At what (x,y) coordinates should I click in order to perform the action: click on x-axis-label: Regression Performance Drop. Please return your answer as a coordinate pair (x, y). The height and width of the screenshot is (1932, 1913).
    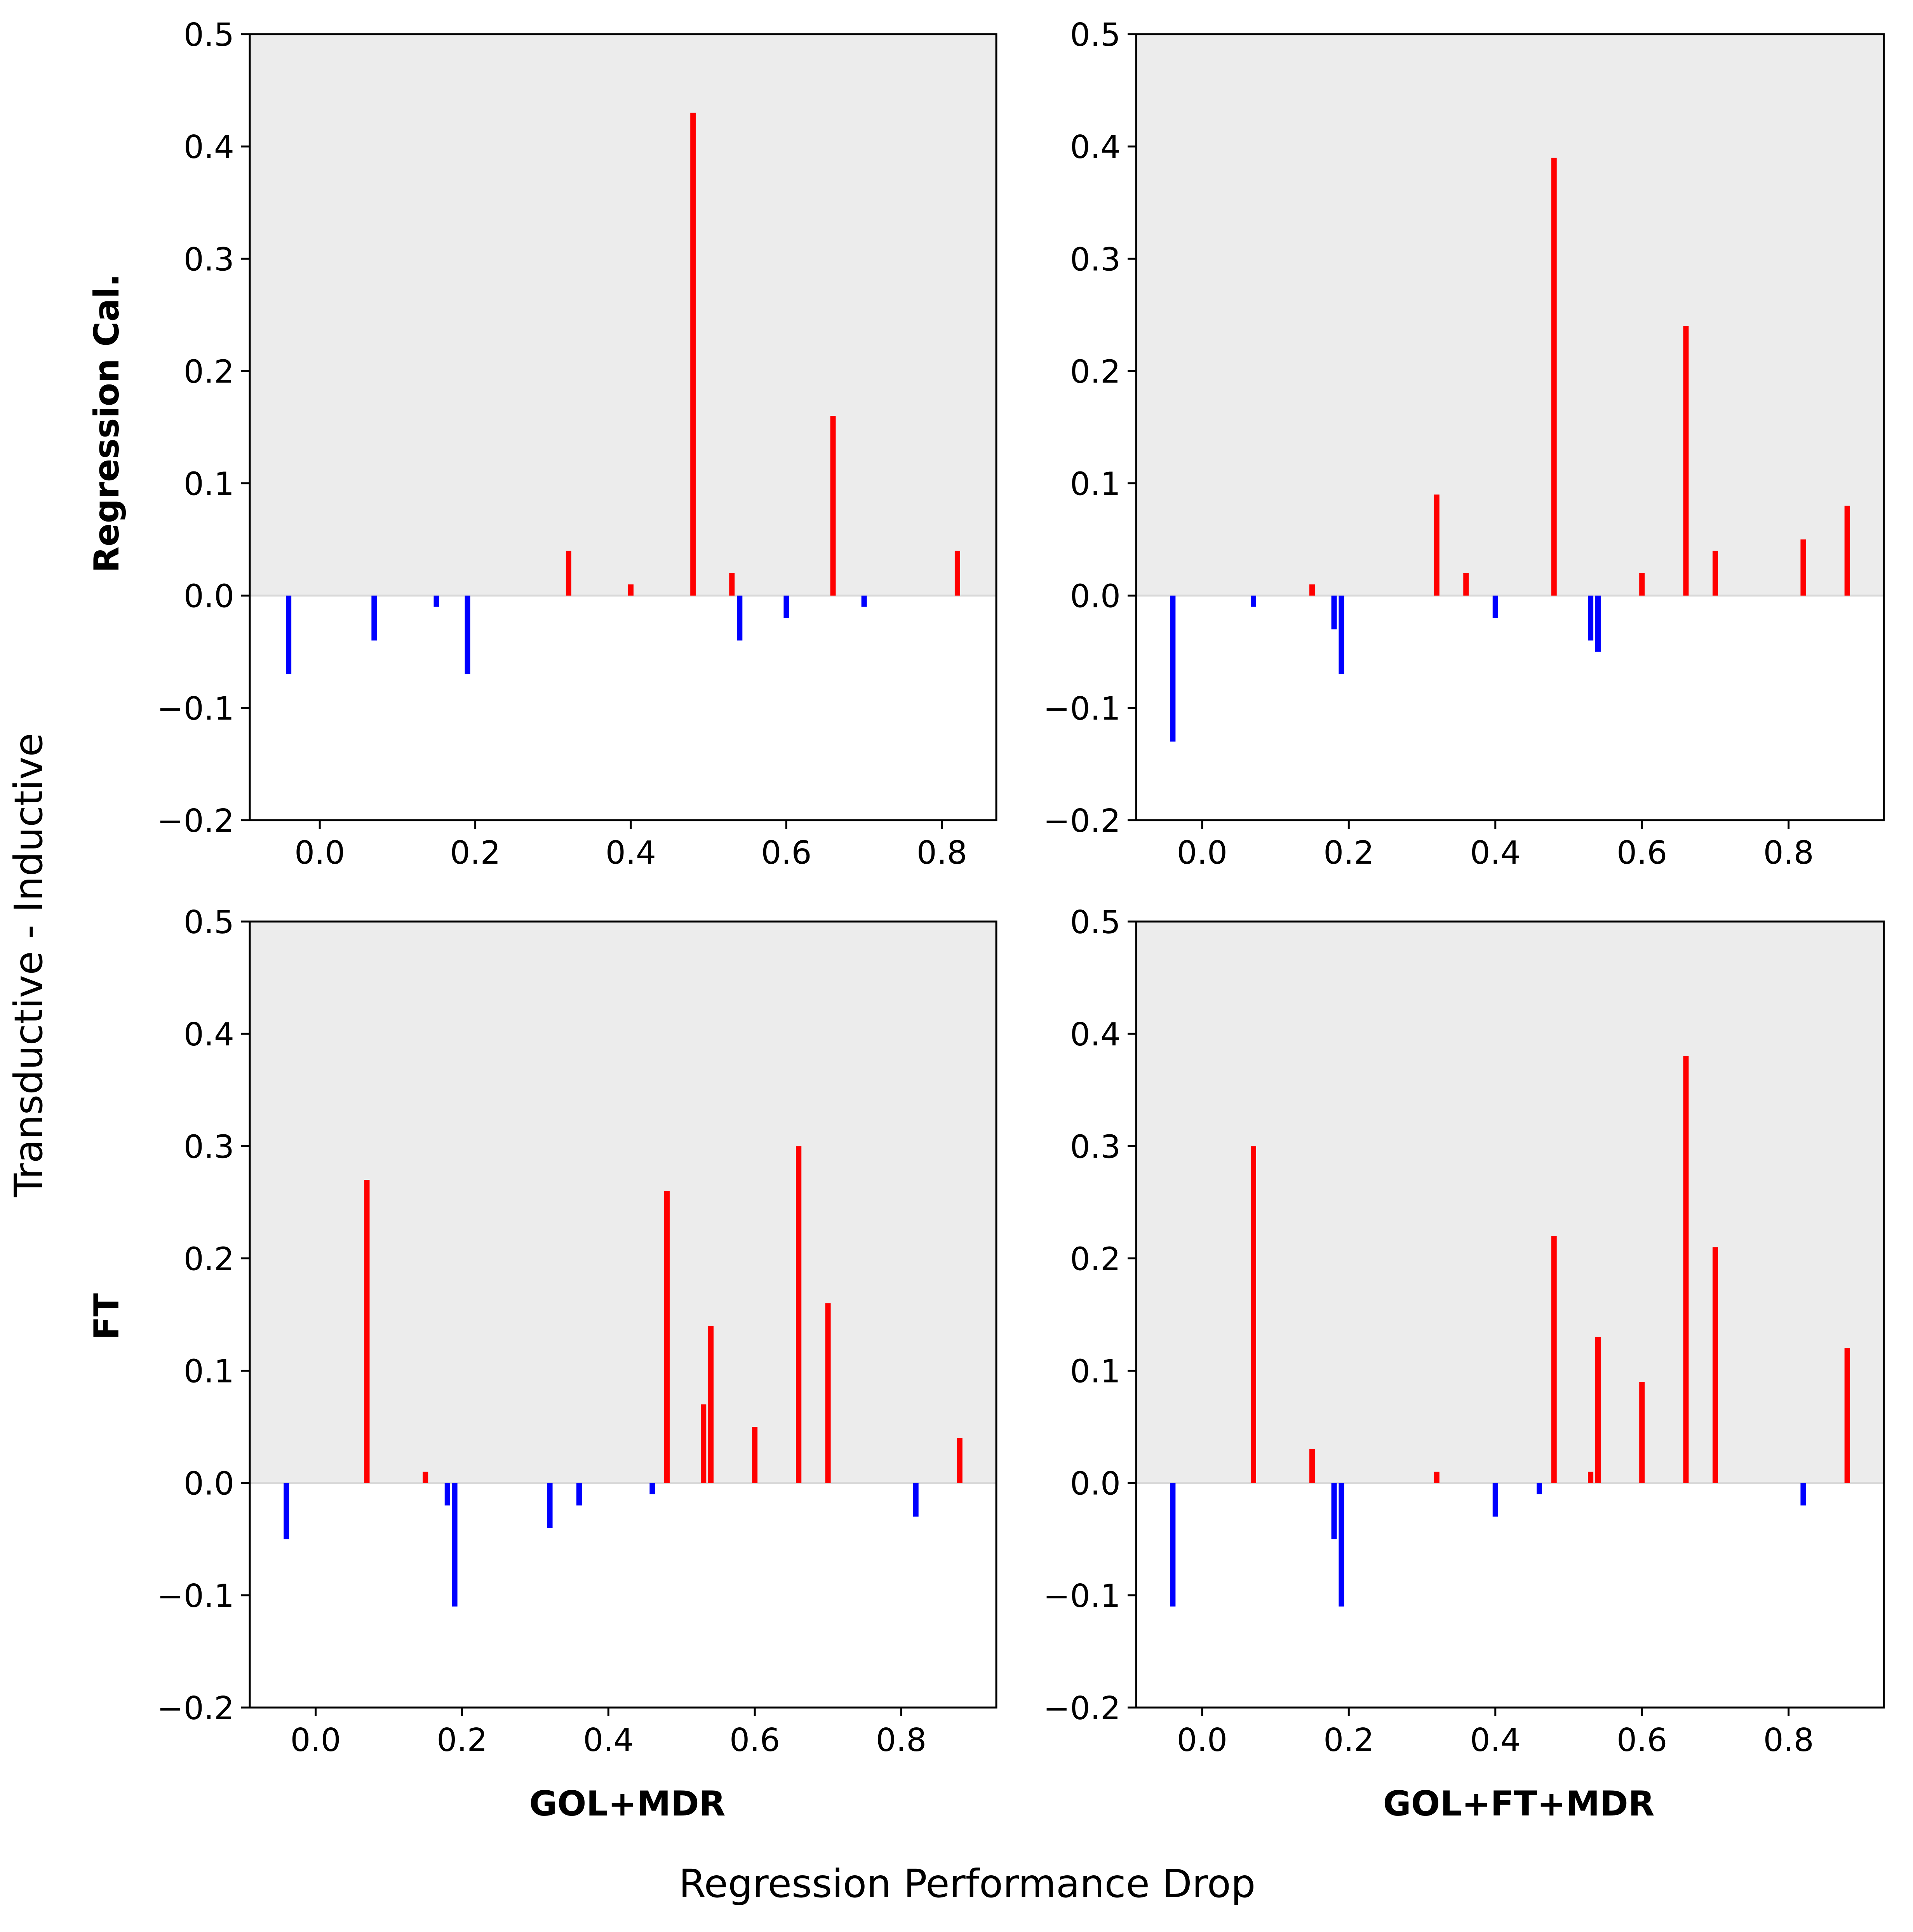
    Looking at the image, I should click on (968, 1883).